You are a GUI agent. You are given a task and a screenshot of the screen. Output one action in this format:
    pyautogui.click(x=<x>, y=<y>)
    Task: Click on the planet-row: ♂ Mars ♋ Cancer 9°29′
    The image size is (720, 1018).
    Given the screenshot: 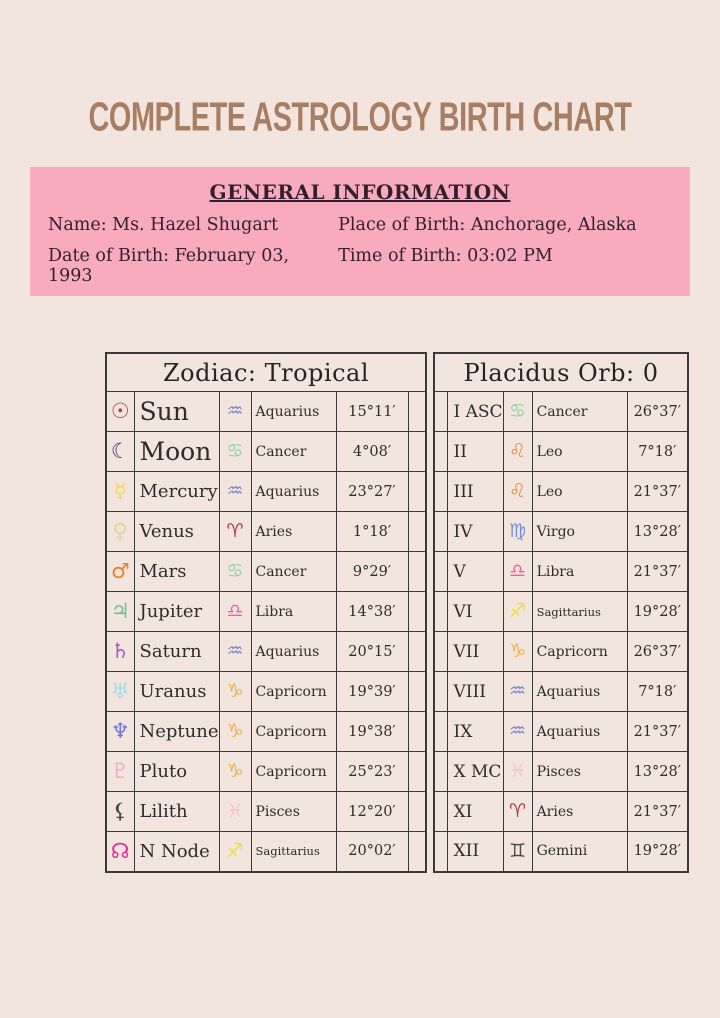 What is the action you would take?
    pyautogui.click(x=266, y=571)
    